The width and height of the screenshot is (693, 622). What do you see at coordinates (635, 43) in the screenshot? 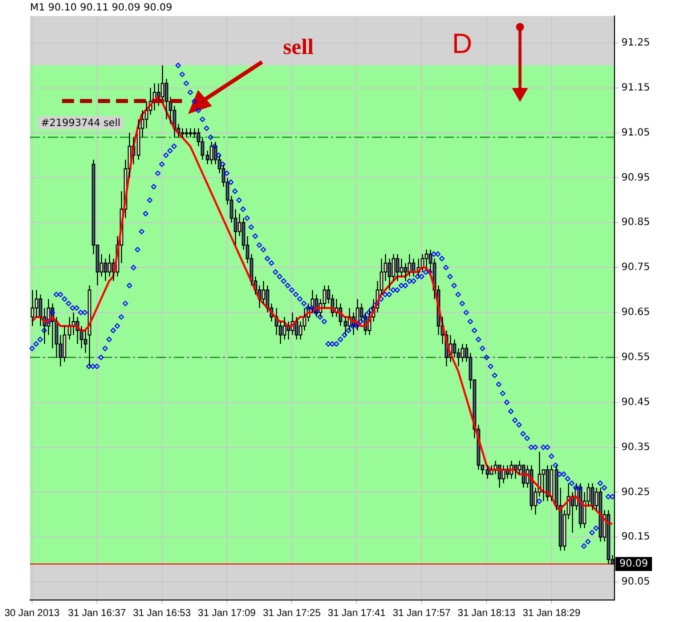
I see `y-tick-label: 91.25` at bounding box center [635, 43].